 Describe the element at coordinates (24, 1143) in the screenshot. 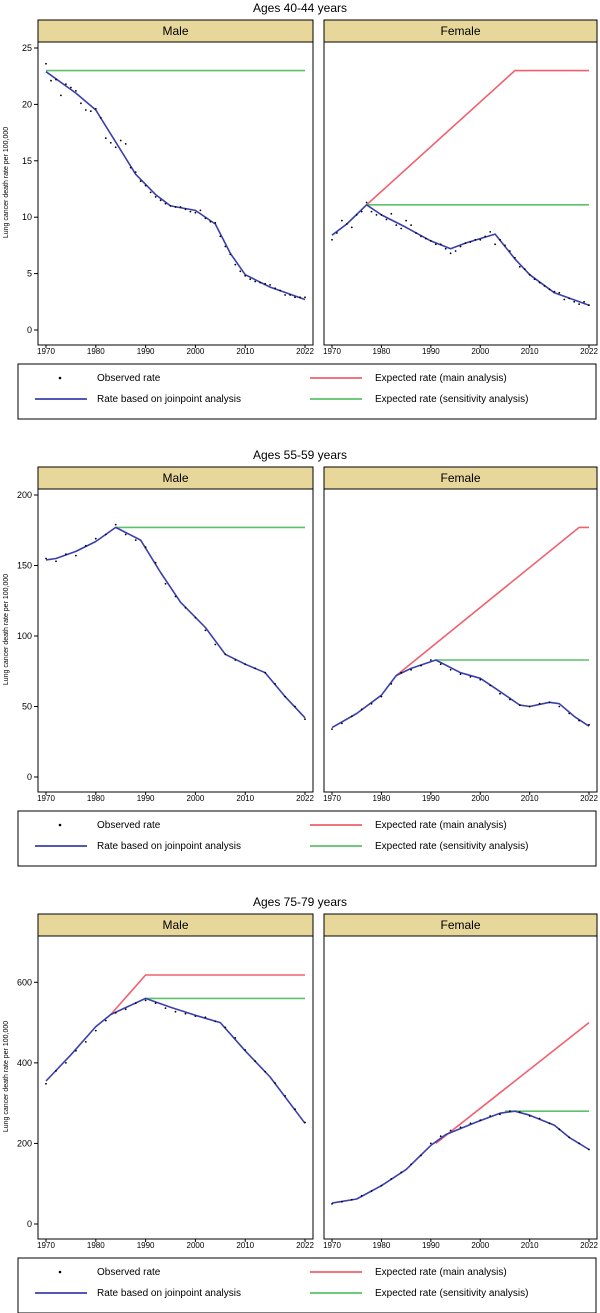

I see `y-tick-label: 200` at that location.